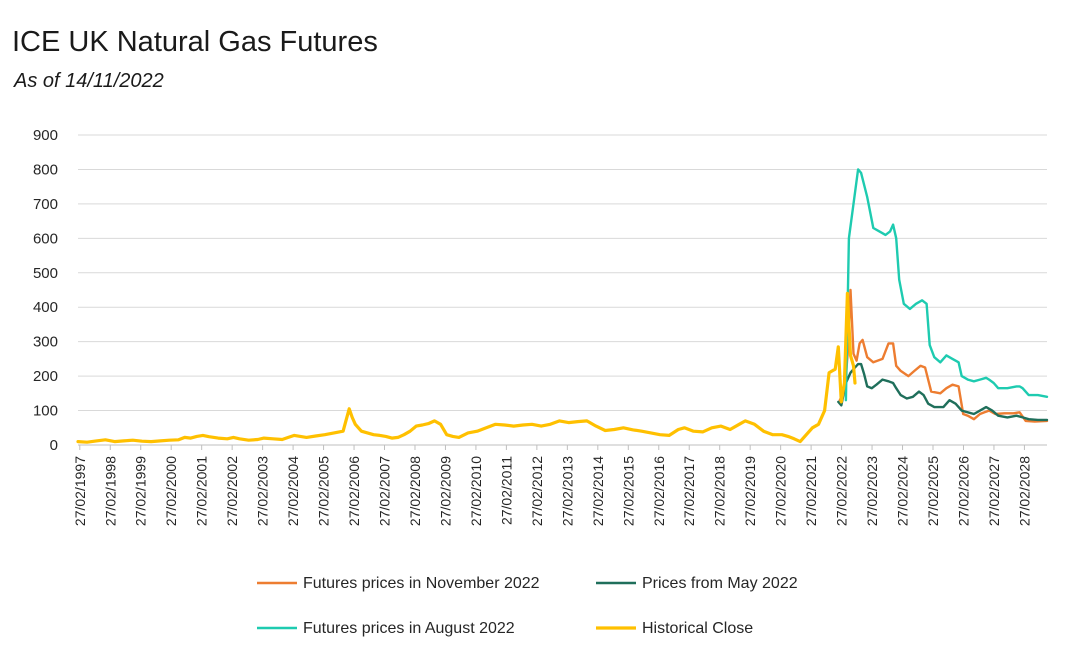 The image size is (1069, 652). Describe the element at coordinates (293, 491) in the screenshot. I see `x-tick-label: 27/02/2004` at that location.